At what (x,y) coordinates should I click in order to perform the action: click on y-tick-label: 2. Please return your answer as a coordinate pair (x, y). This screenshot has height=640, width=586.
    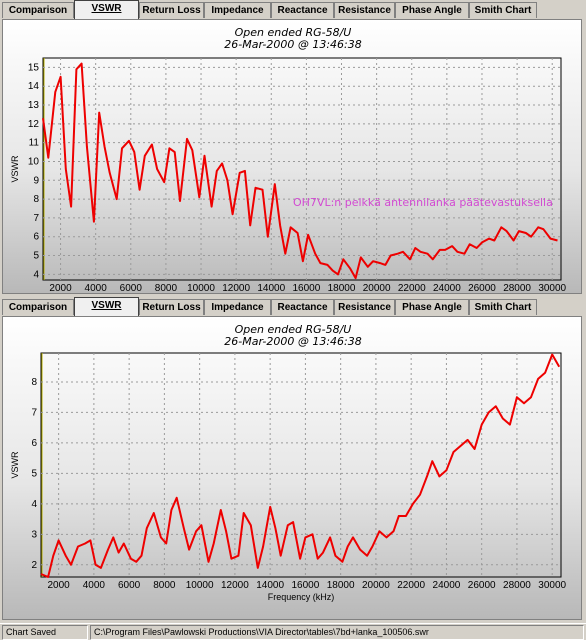
    Looking at the image, I should click on (34, 565).